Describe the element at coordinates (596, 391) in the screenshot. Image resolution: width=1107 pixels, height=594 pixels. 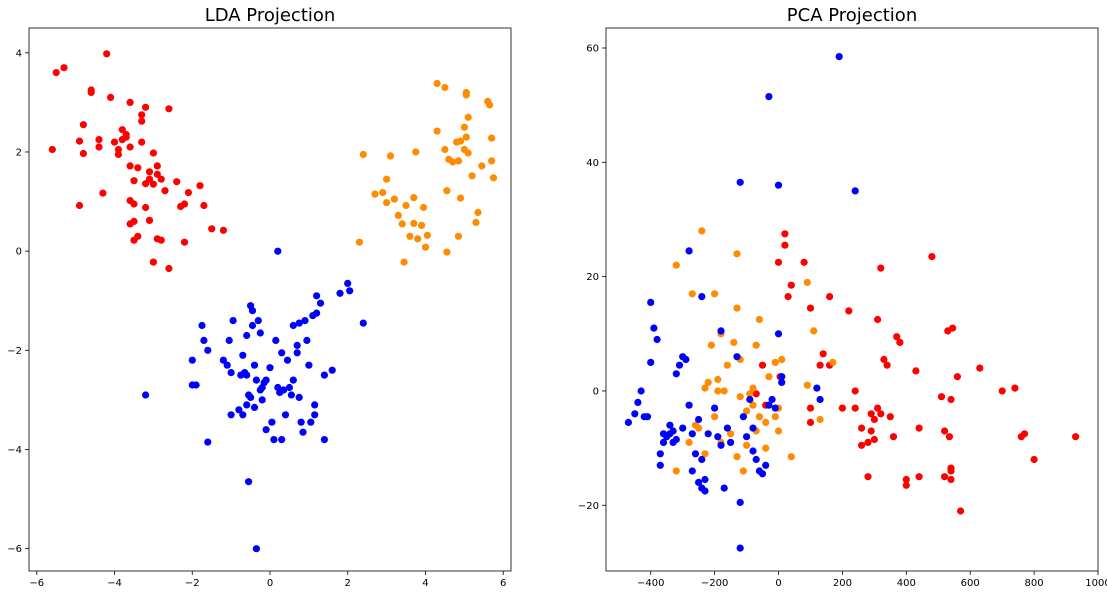
I see `pca-ytick-label-1: 0` at that location.